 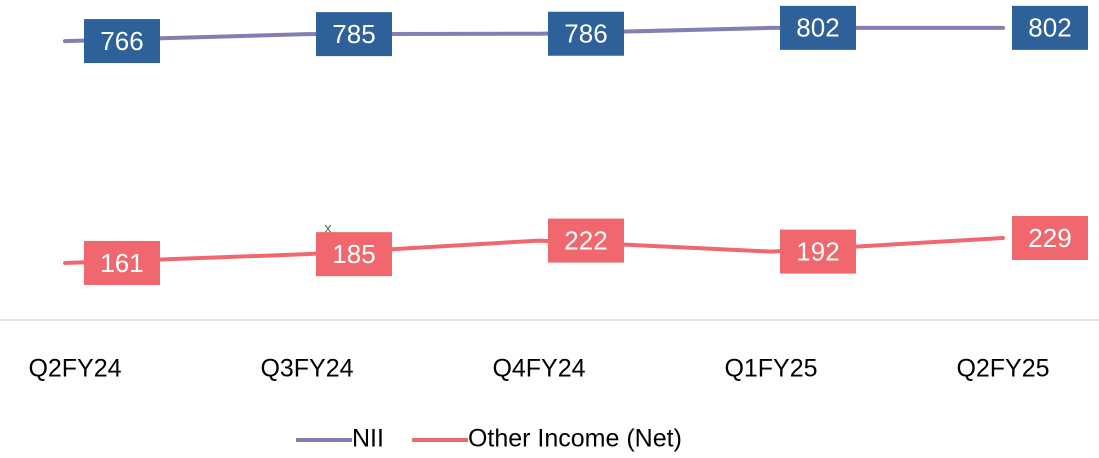 I want to click on data-label: 192, so click(x=817, y=251).